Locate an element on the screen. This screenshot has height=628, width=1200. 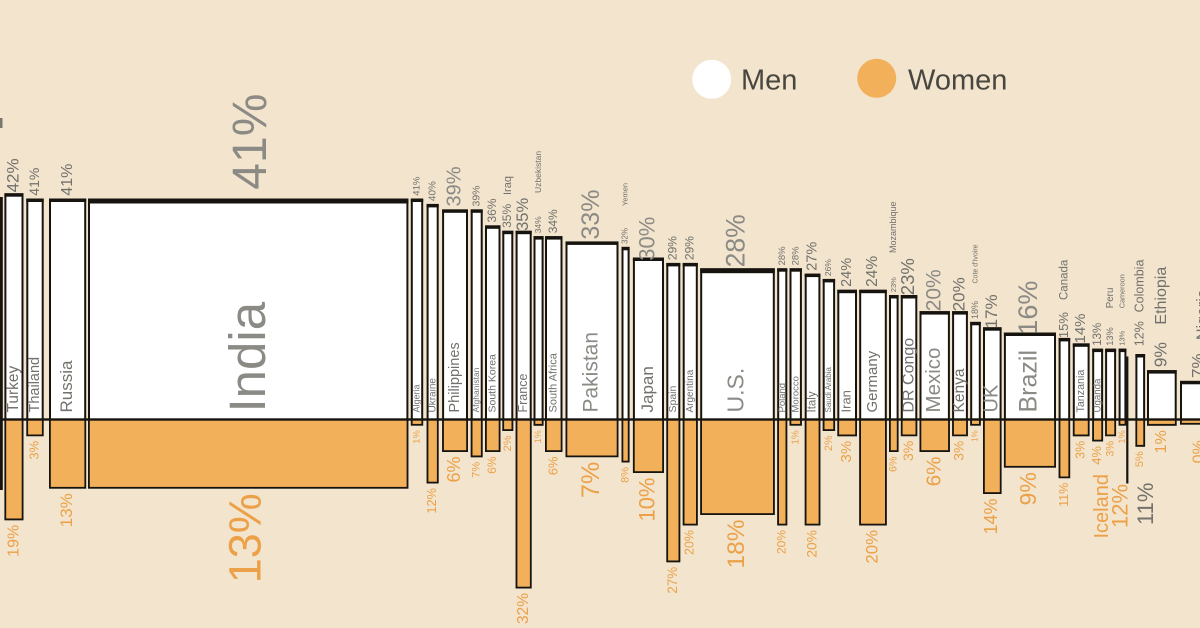
svg-text: Argentina is located at coordinates (690, 390).